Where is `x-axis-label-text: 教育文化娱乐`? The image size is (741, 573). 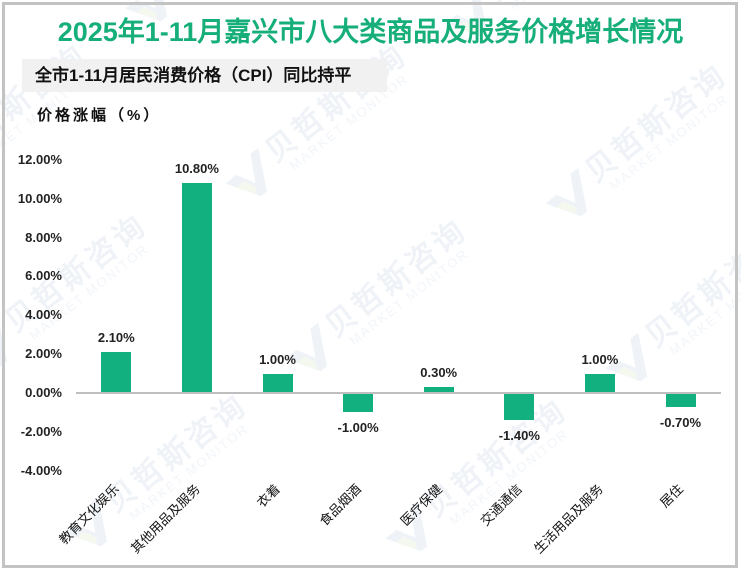 x-axis-label-text: 教育文化娱乐 is located at coordinates (89, 514).